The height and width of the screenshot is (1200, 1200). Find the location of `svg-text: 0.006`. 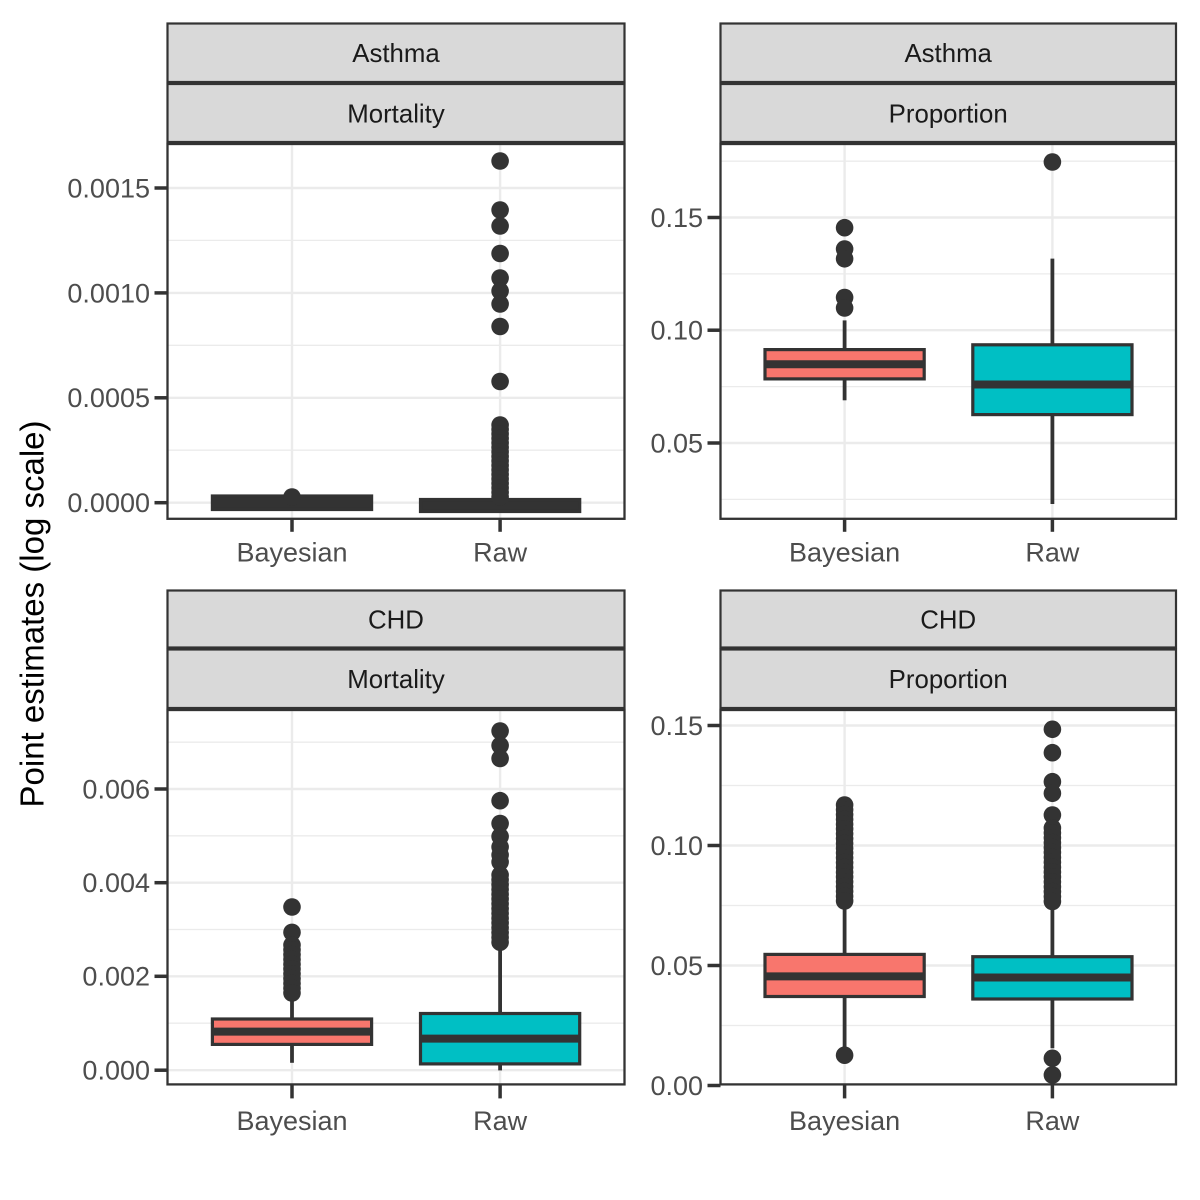

svg-text: 0.006 is located at coordinates (116, 789).